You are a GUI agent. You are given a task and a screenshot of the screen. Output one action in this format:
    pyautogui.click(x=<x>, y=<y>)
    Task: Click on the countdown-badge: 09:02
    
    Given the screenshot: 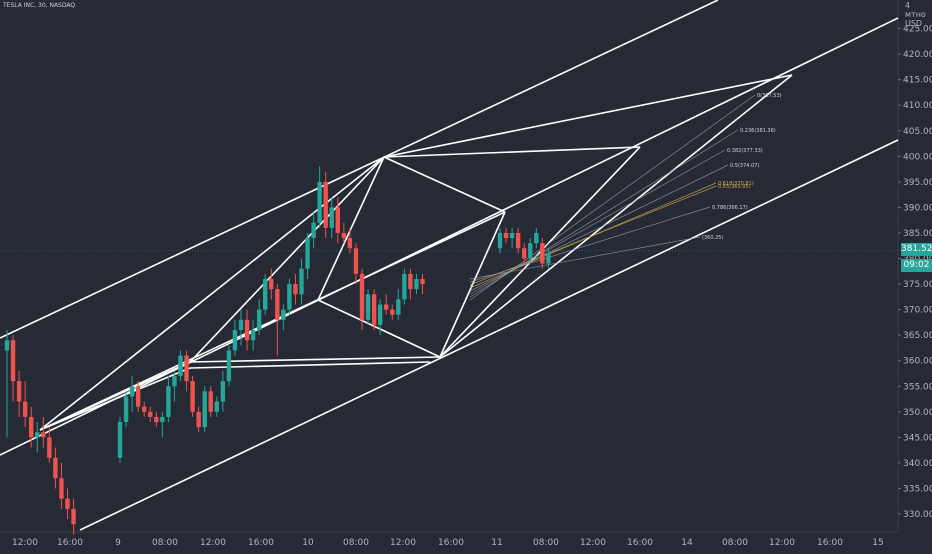 What is the action you would take?
    pyautogui.click(x=916, y=265)
    